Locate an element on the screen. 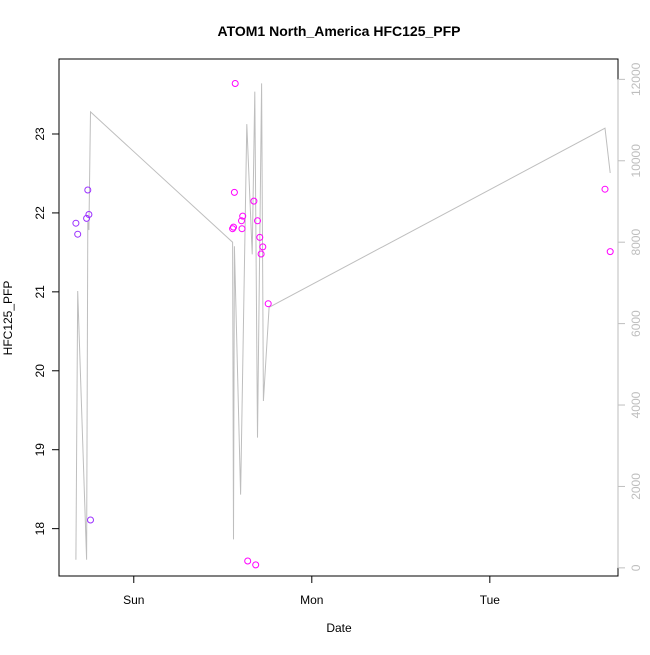 Image resolution: width=650 pixels, height=655 pixels. x-tick-label: Mon is located at coordinates (311, 600).